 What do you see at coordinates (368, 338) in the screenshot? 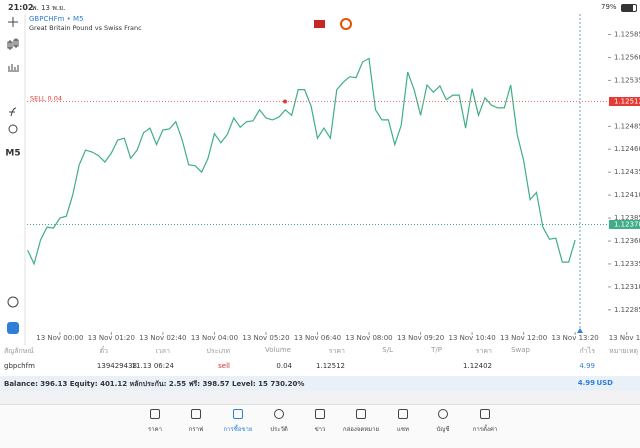
I see `x-tick-label: 13 Nov 08:00` at bounding box center [368, 338].